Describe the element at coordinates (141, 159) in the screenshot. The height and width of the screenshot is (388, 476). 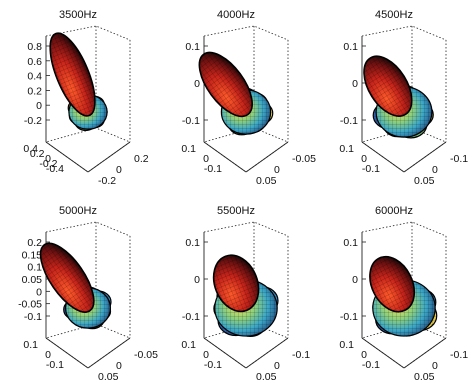
I see `x-tick-label: 0.2` at that location.